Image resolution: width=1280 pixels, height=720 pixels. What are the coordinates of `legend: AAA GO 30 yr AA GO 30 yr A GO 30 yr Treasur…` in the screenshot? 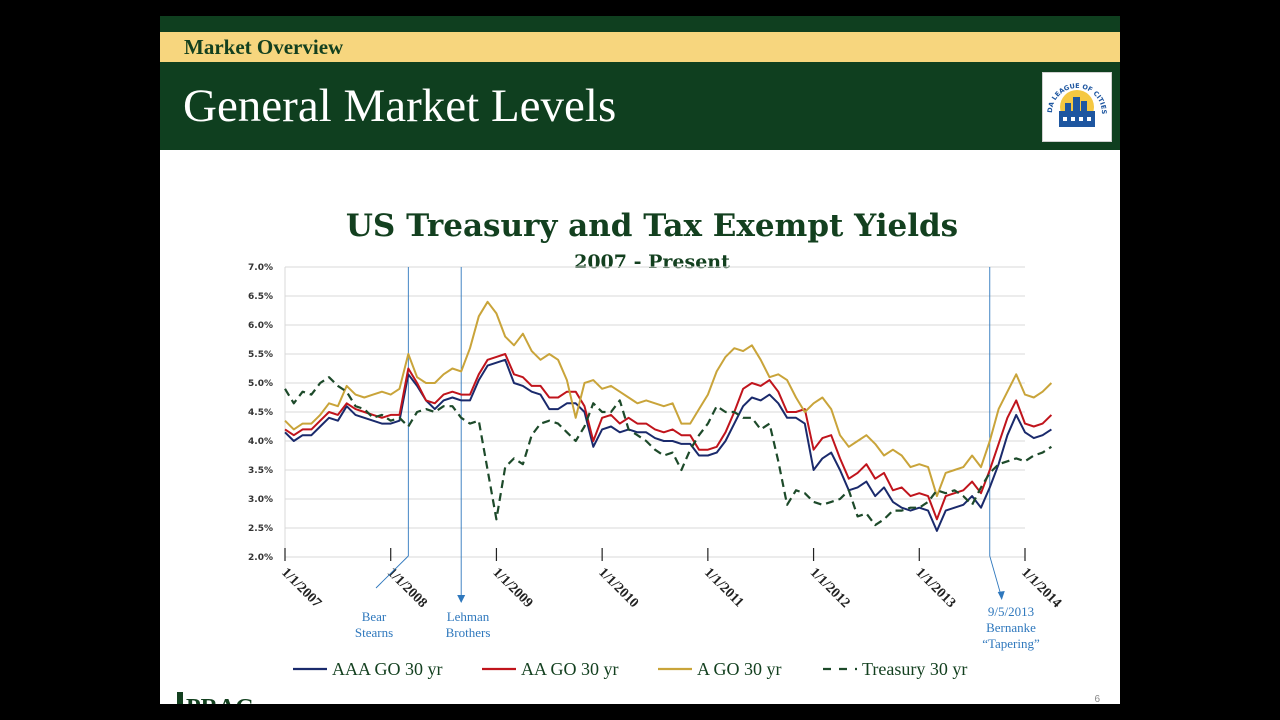 It's located at (630, 669).